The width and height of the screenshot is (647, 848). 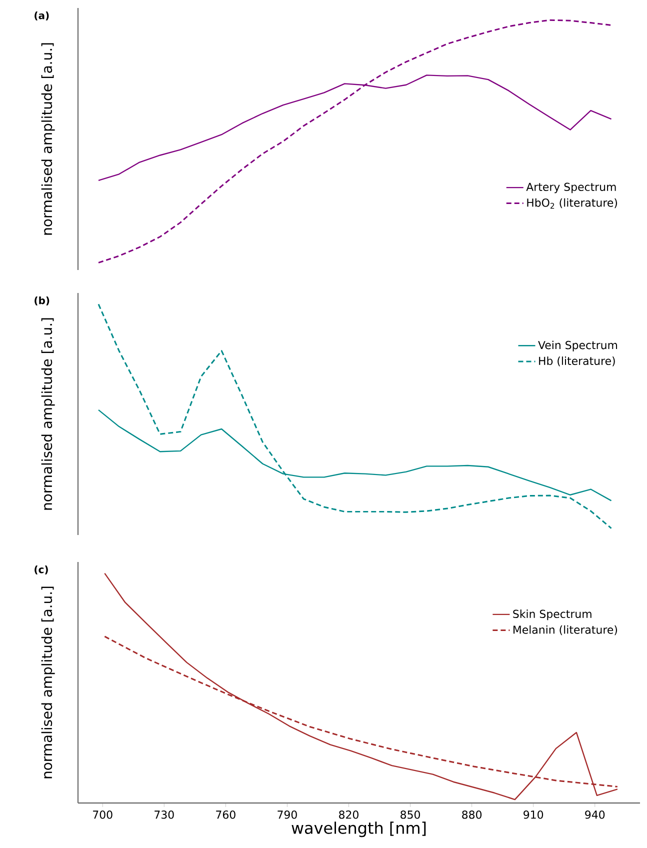 What do you see at coordinates (42, 301) in the screenshot?
I see `chart-title: (b)` at bounding box center [42, 301].